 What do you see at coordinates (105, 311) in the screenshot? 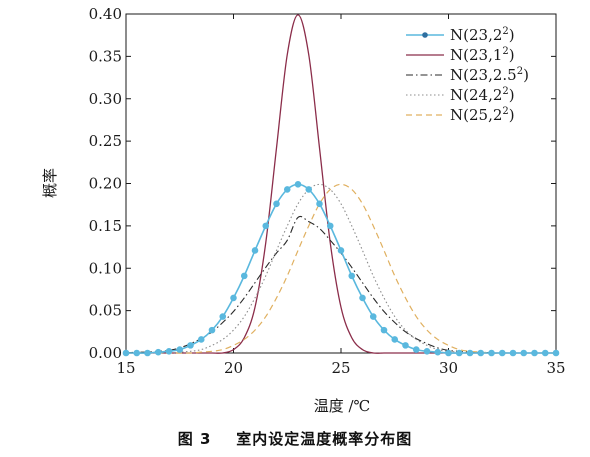
I see `y-tick-label: 0.05` at bounding box center [105, 311].